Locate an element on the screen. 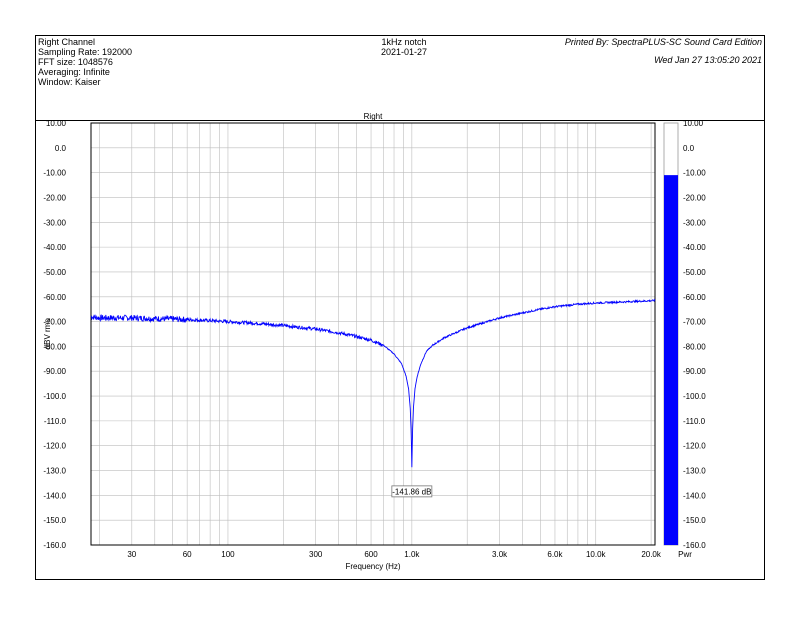 Image resolution: width=800 pixels, height=618 pixels. info-line-window: Window: Kaiser is located at coordinates (69, 82).